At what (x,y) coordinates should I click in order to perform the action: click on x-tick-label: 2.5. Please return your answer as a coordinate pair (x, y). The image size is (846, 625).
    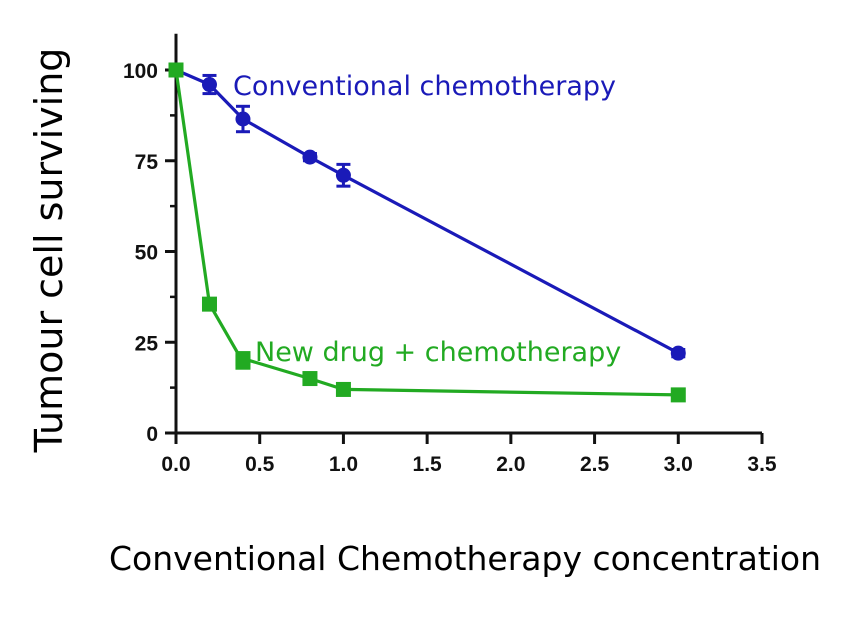
    Looking at the image, I should click on (595, 464).